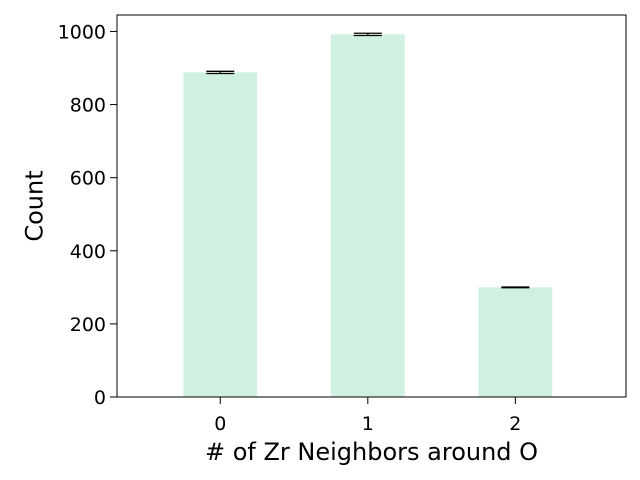 The height and width of the screenshot is (480, 640). I want to click on x-tick-label: 1, so click(368, 424).